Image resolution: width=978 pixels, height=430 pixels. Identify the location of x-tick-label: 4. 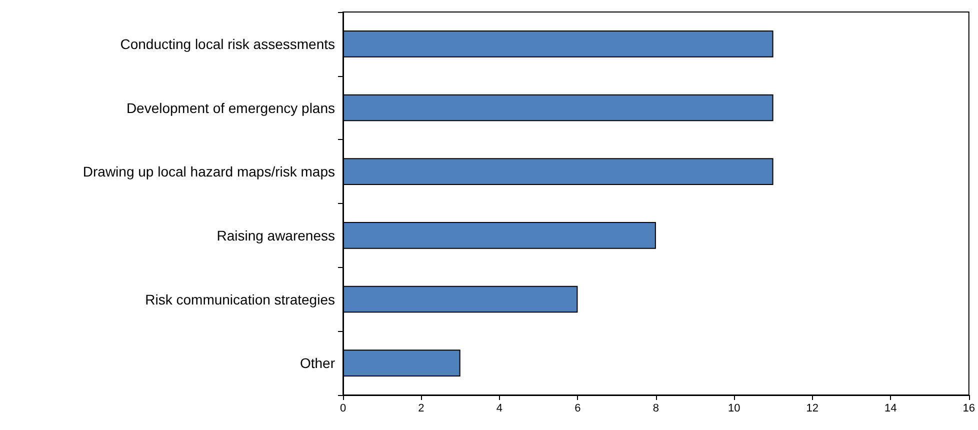
(499, 408).